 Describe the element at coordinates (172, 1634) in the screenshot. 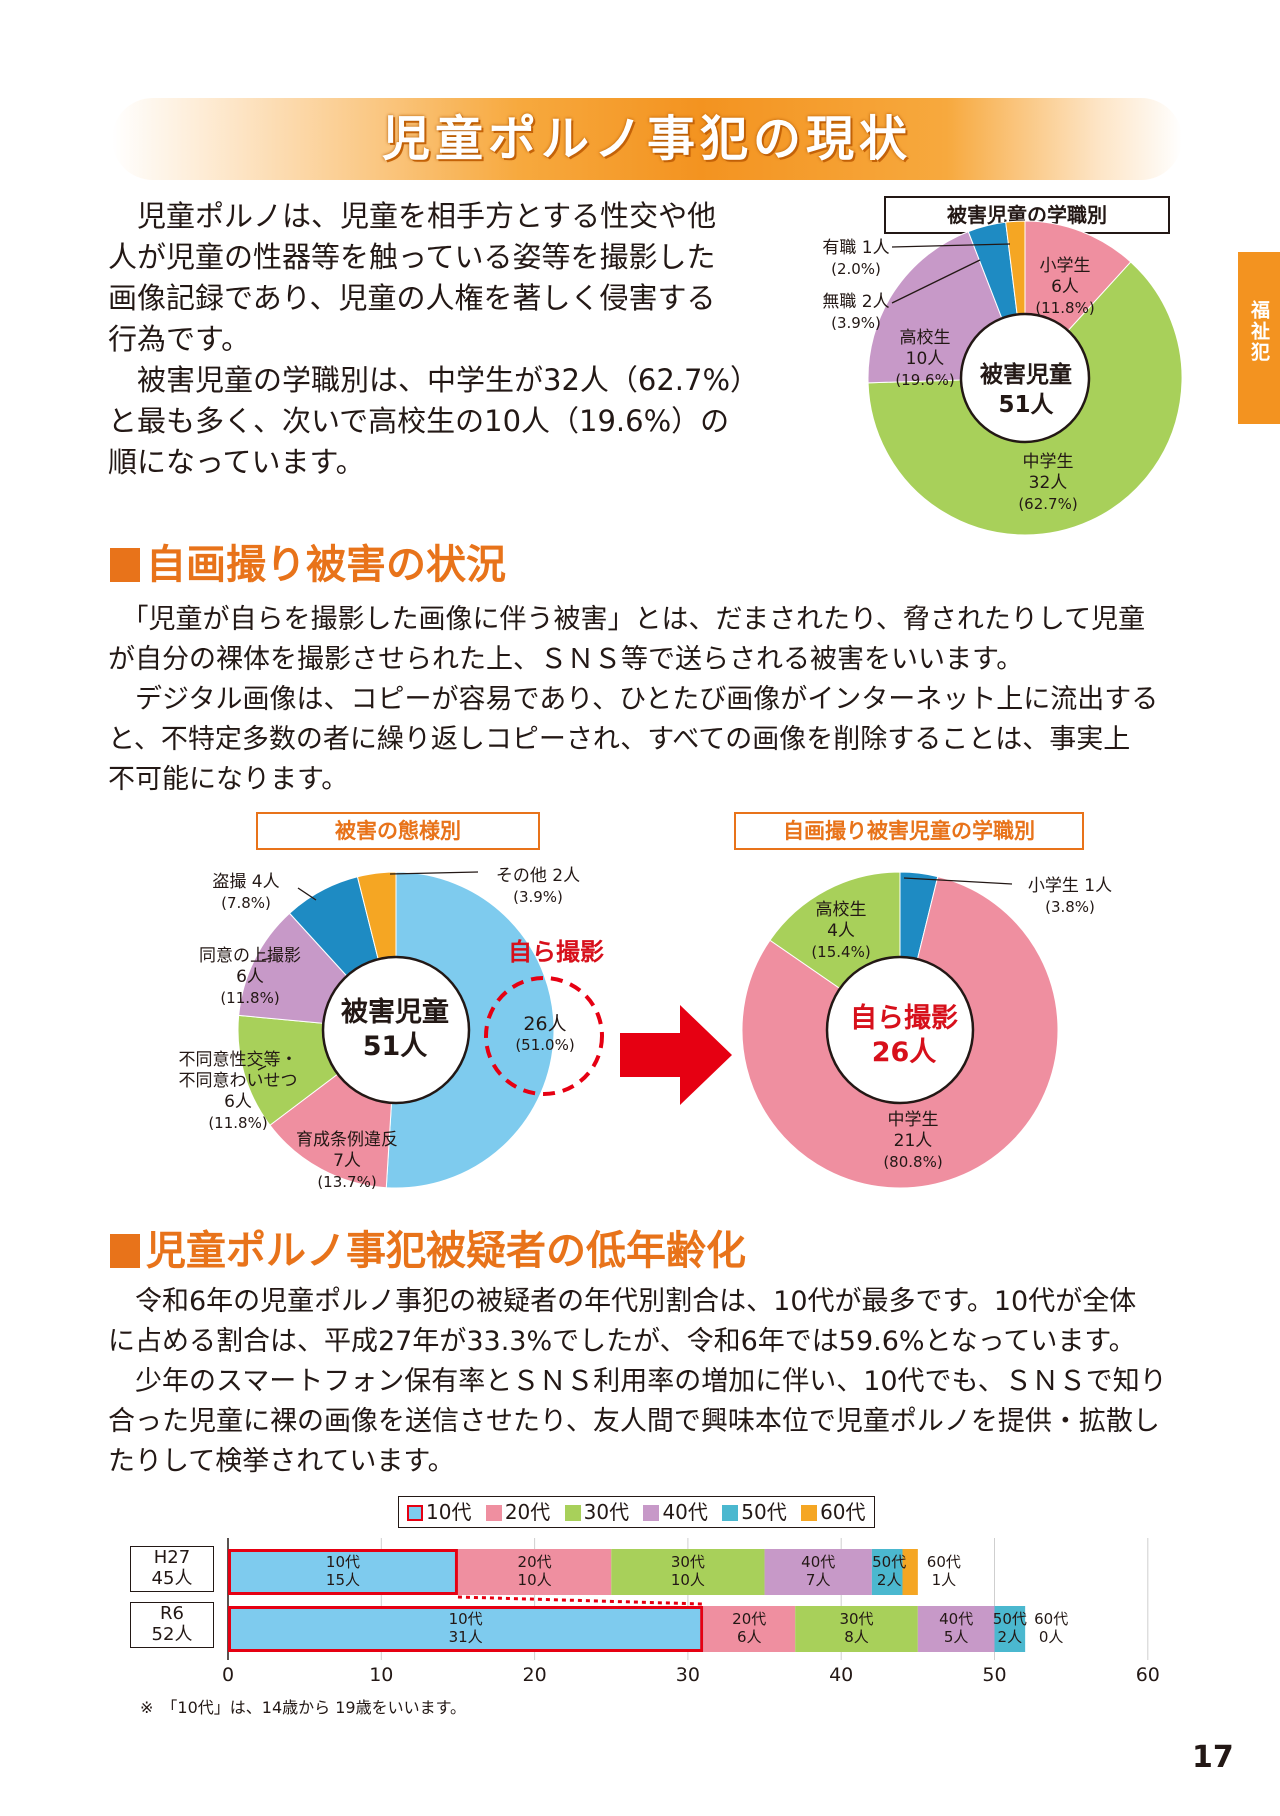

I see `bar-row-label-r6-total: 52人` at that location.